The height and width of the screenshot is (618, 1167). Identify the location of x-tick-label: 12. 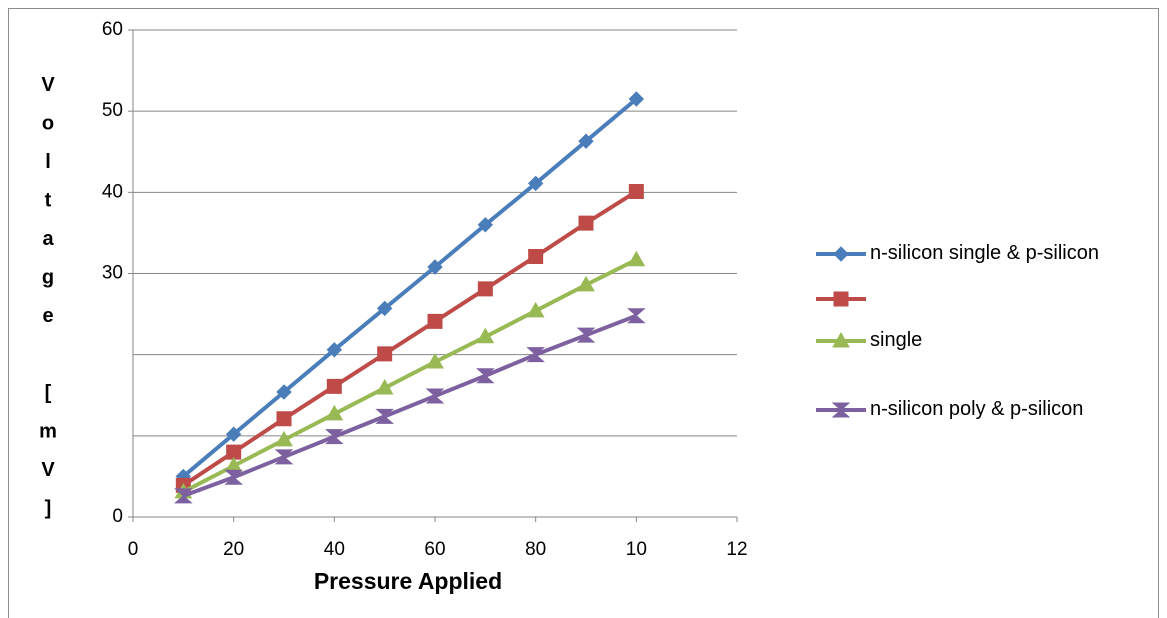
(736, 549).